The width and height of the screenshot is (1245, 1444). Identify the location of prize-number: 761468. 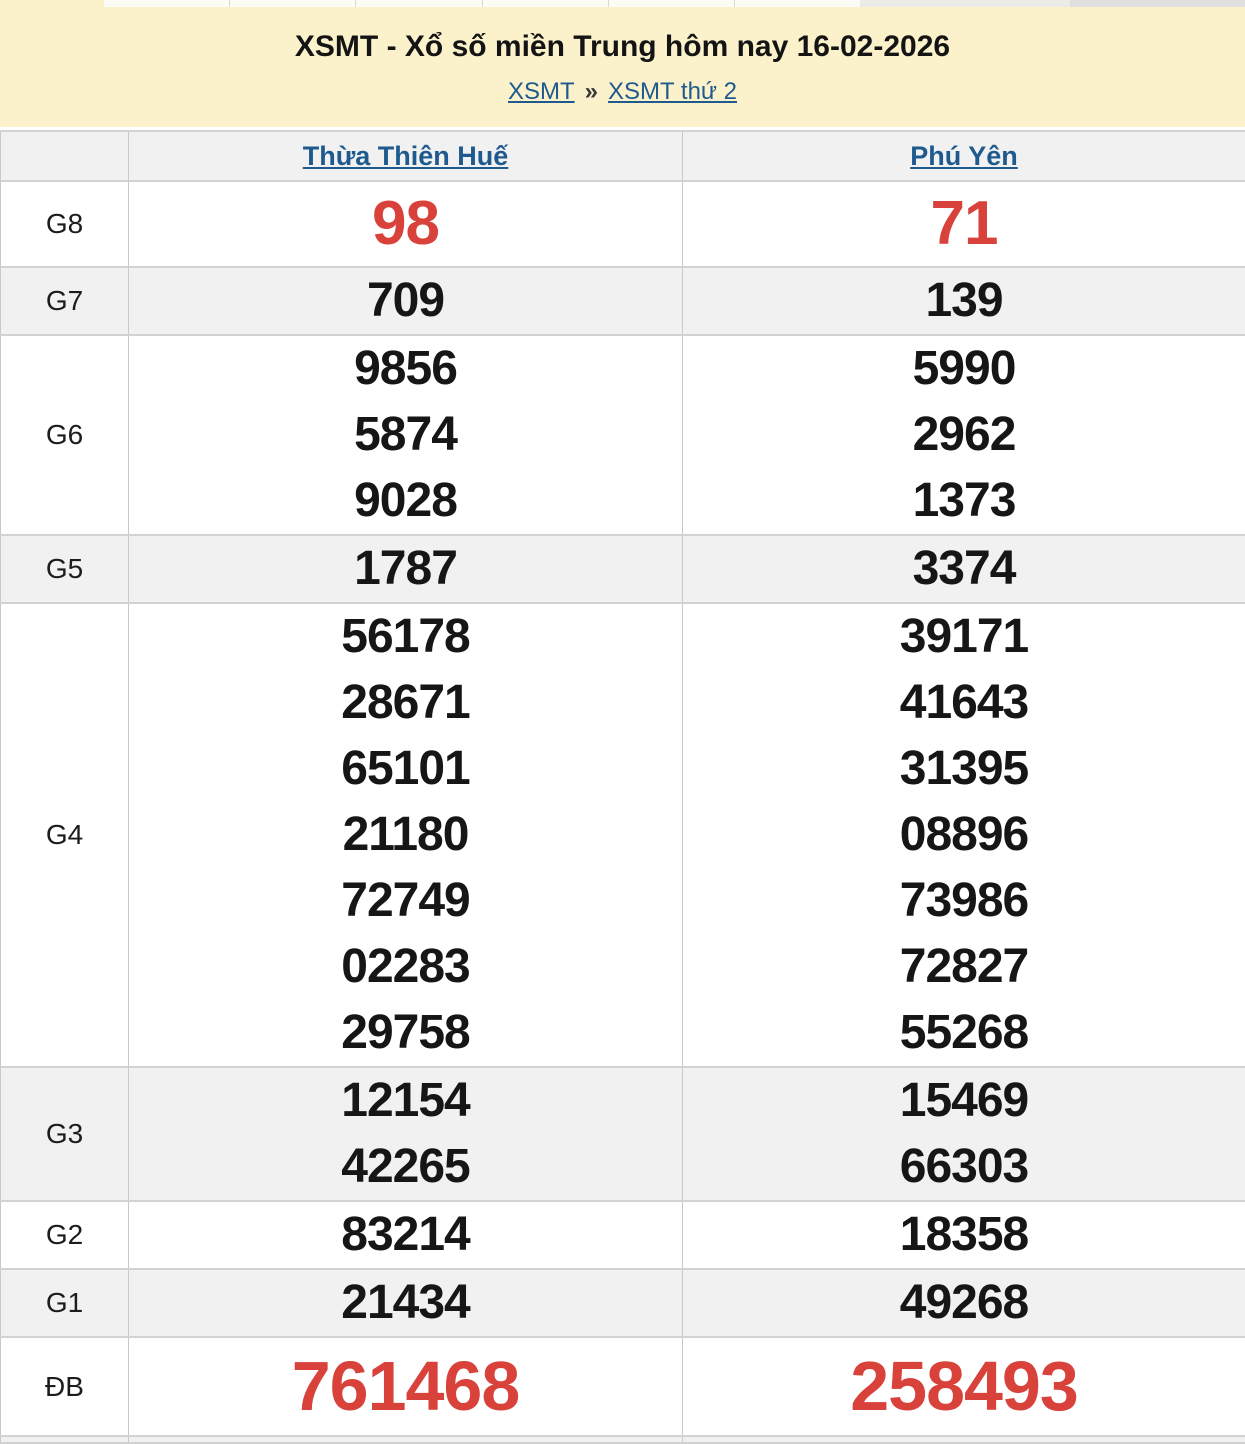
(405, 1386).